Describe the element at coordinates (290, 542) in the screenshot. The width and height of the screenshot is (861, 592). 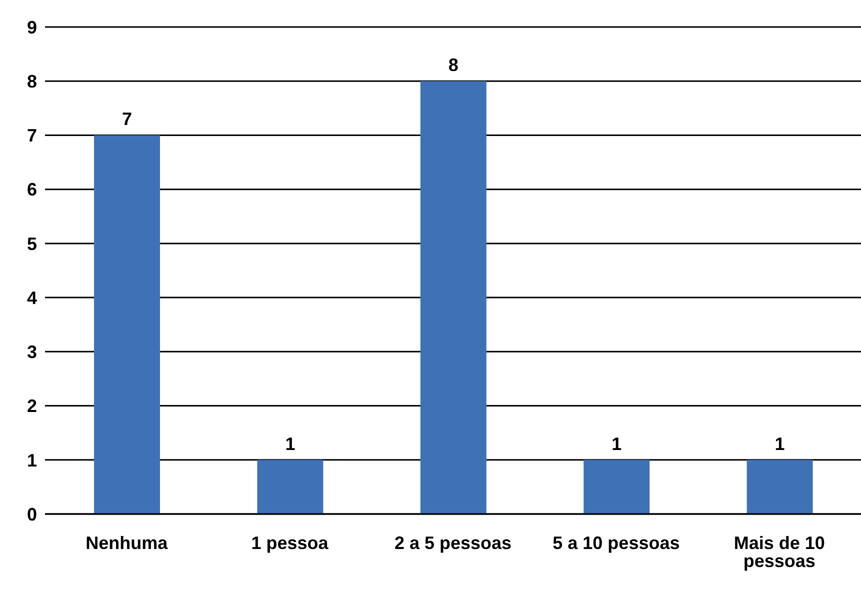
I see `x-tick-label: 1 pessoa` at that location.